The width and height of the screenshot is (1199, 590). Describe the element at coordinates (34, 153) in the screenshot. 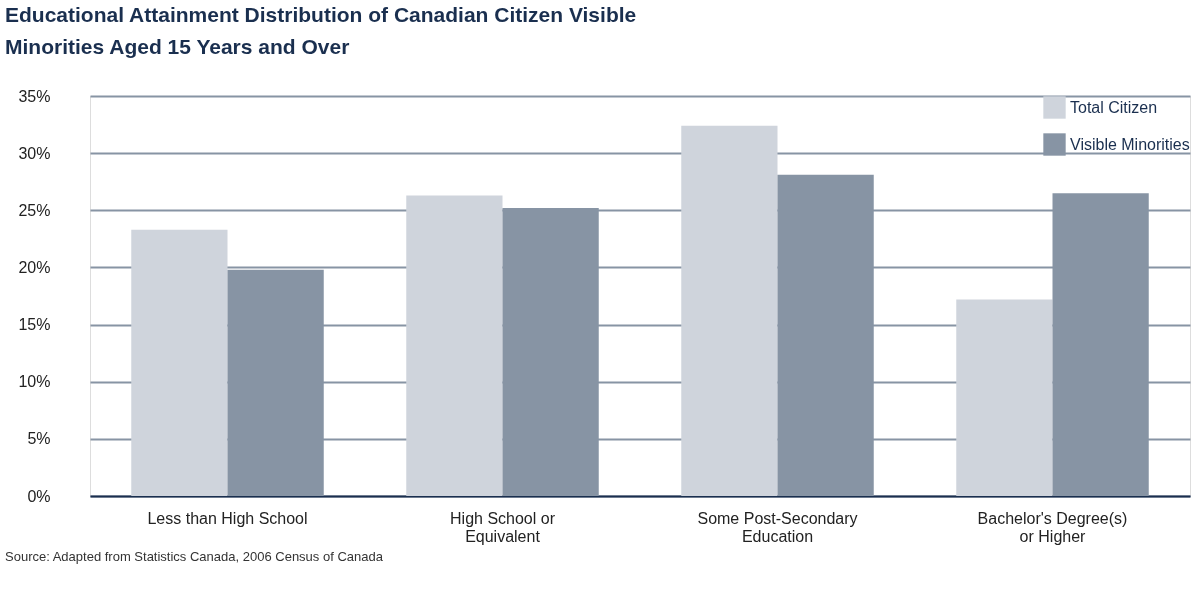

I see `y-tick-label: 30%` at that location.